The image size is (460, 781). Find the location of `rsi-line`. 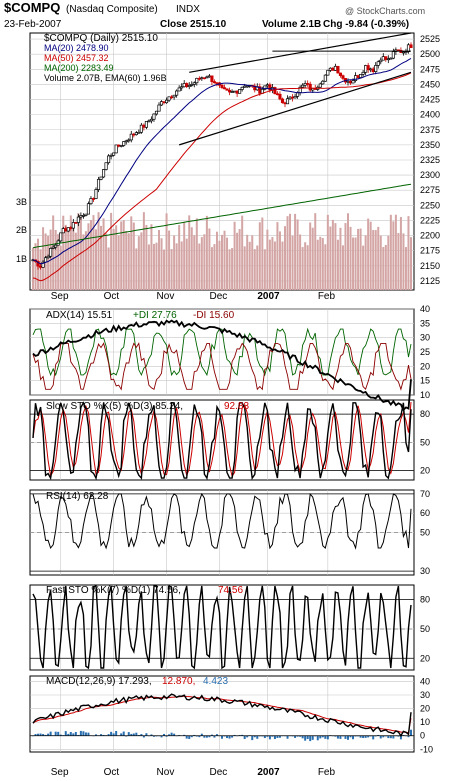

rsi-line is located at coordinates (222, 521).